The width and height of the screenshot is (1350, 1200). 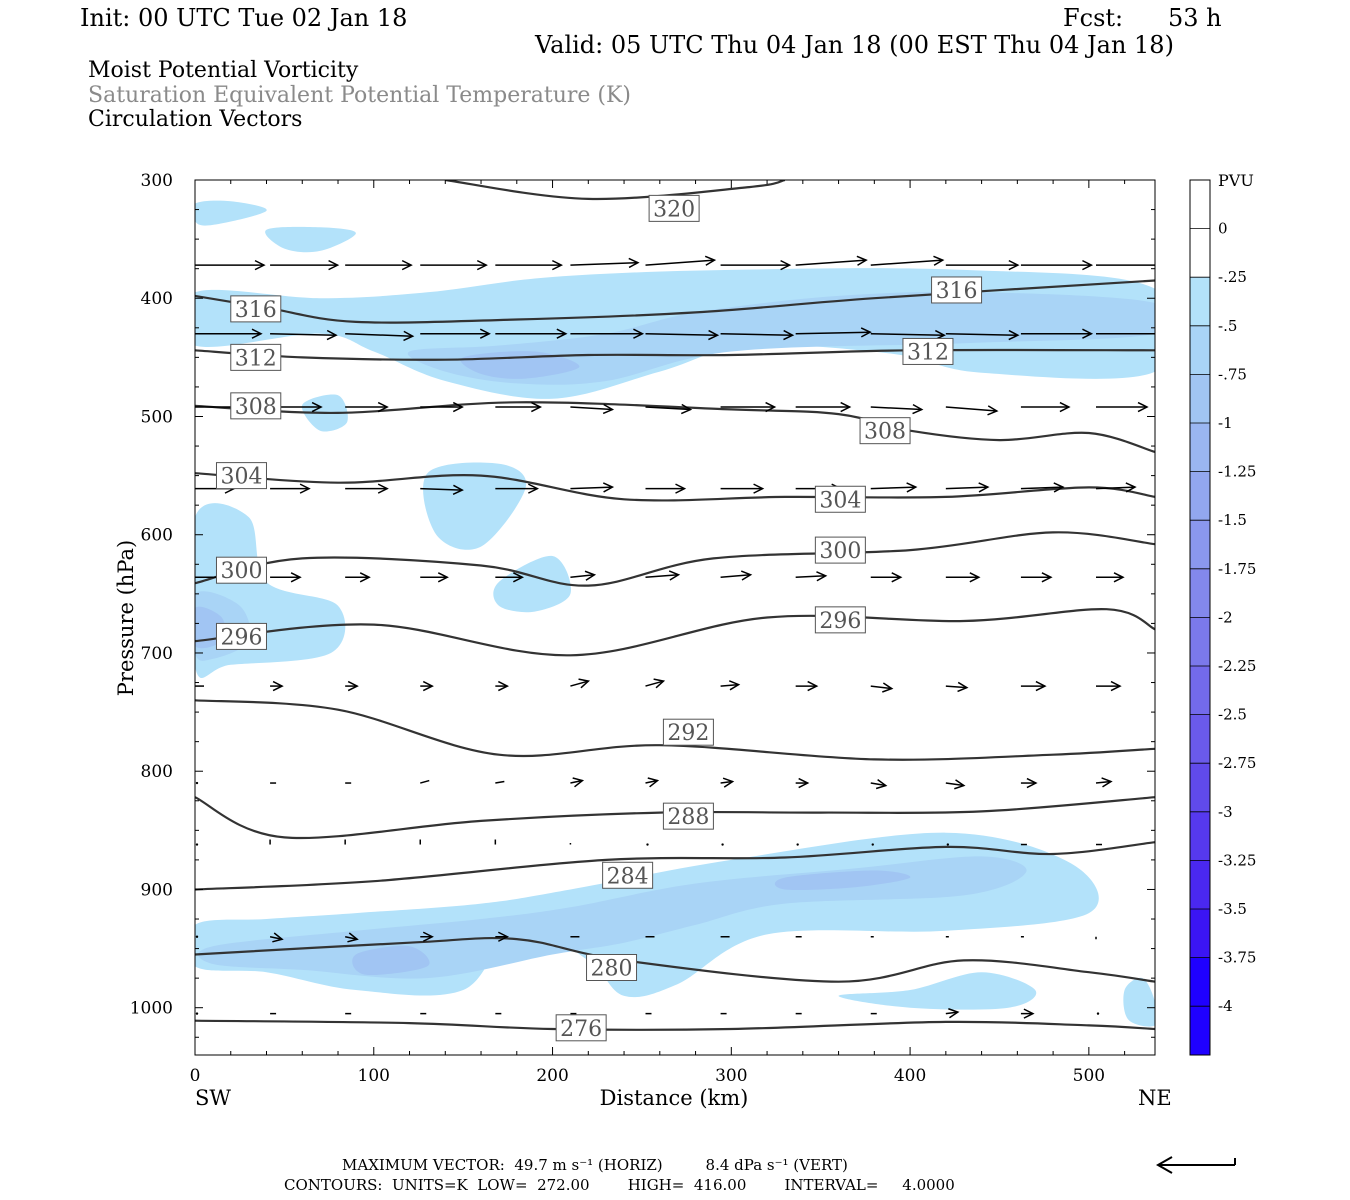 What do you see at coordinates (1155, 1098) in the screenshot?
I see `x-right-label: NE` at bounding box center [1155, 1098].